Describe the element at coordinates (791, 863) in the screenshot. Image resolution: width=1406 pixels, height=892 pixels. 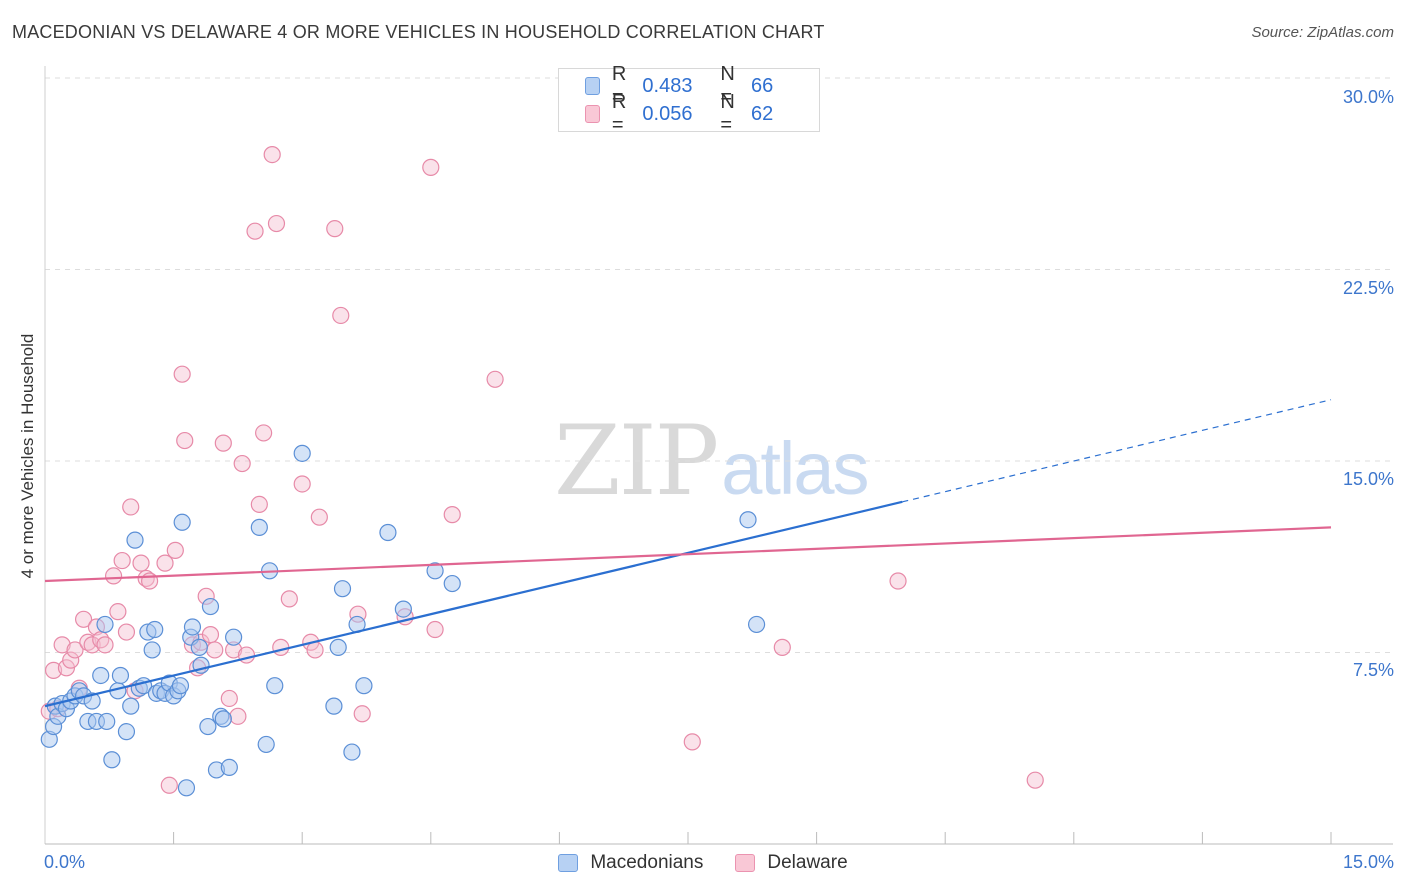
I see `legend-item-delaware: Delaware` at that location.